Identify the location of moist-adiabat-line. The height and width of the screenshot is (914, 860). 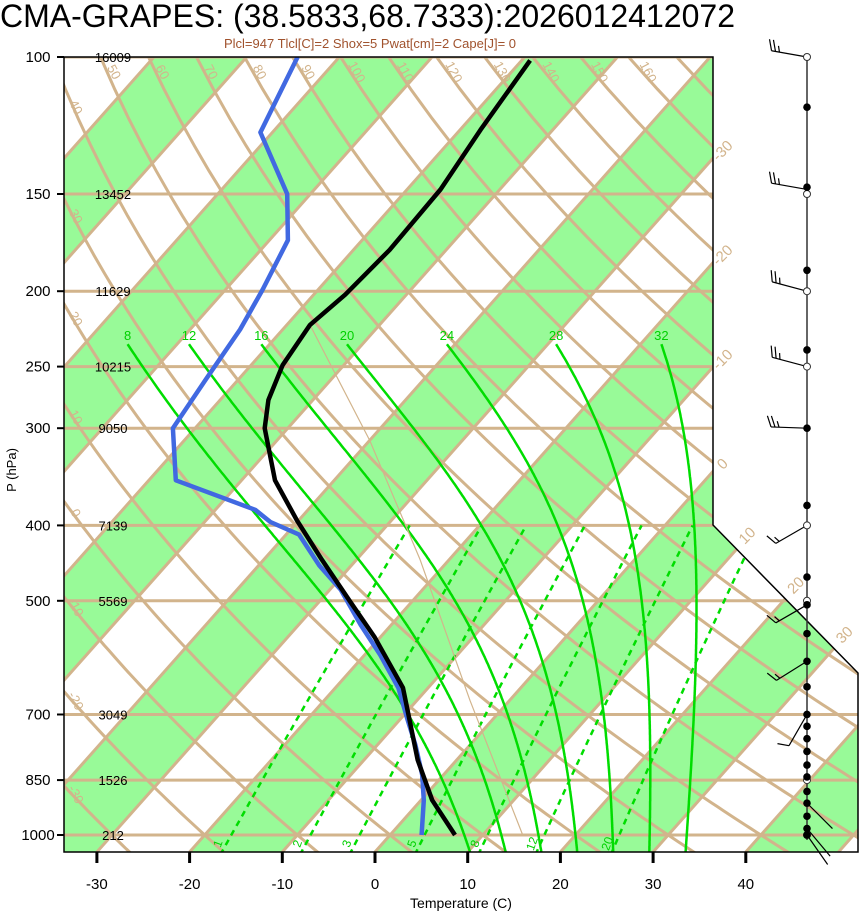
(603, 597).